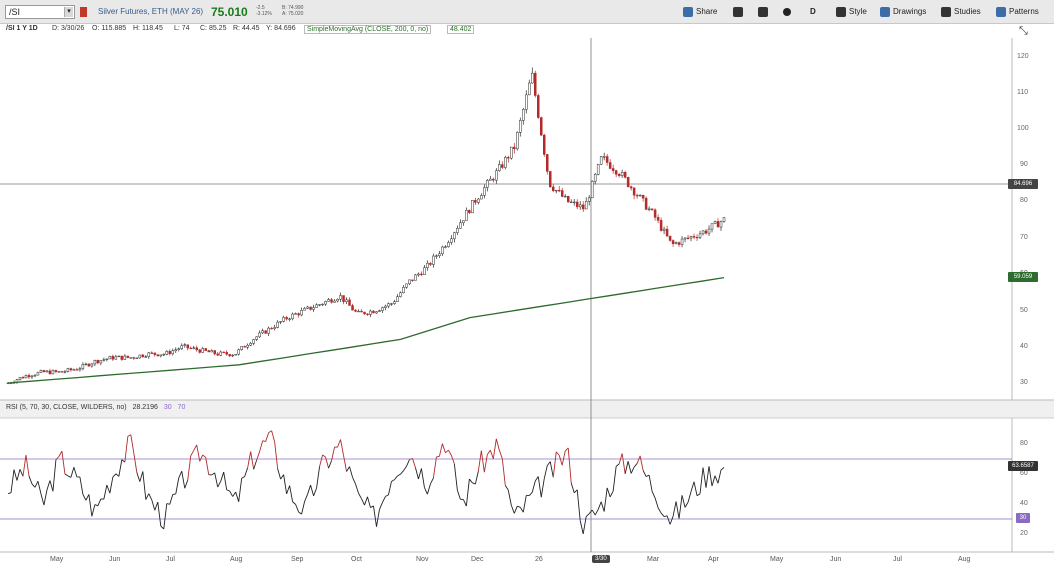  I want to click on date-readout: D: 3/30/26, so click(68, 28).